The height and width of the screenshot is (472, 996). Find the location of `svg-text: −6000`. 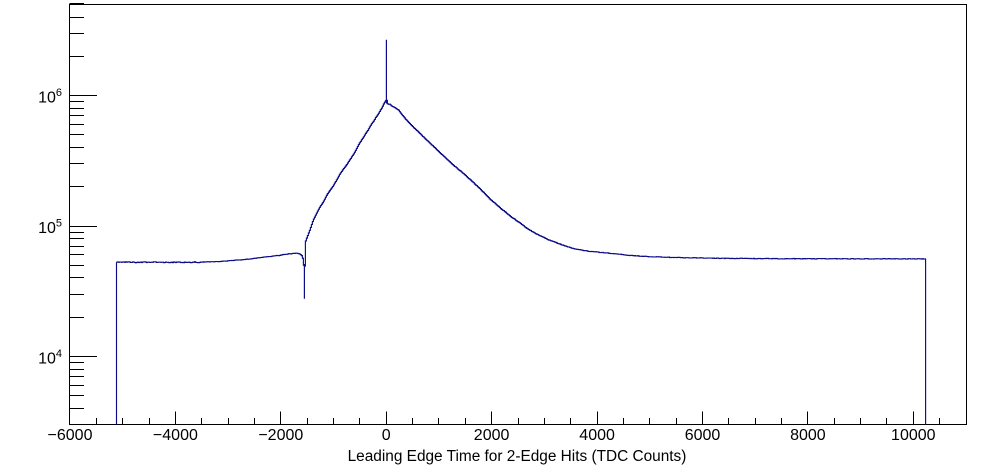

svg-text: −6000 is located at coordinates (70, 435).